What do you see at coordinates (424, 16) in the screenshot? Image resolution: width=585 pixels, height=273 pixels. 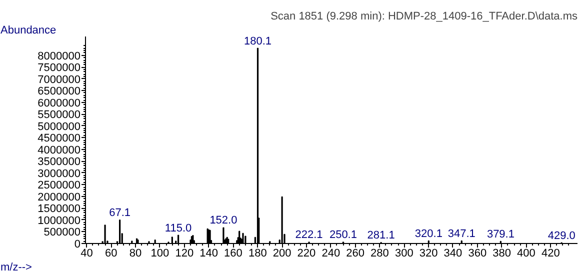 I see `chart-title: Scan 1851 (9.298 min): HDMP-28_1409-16_TFAder.D\data.ms` at bounding box center [424, 16].